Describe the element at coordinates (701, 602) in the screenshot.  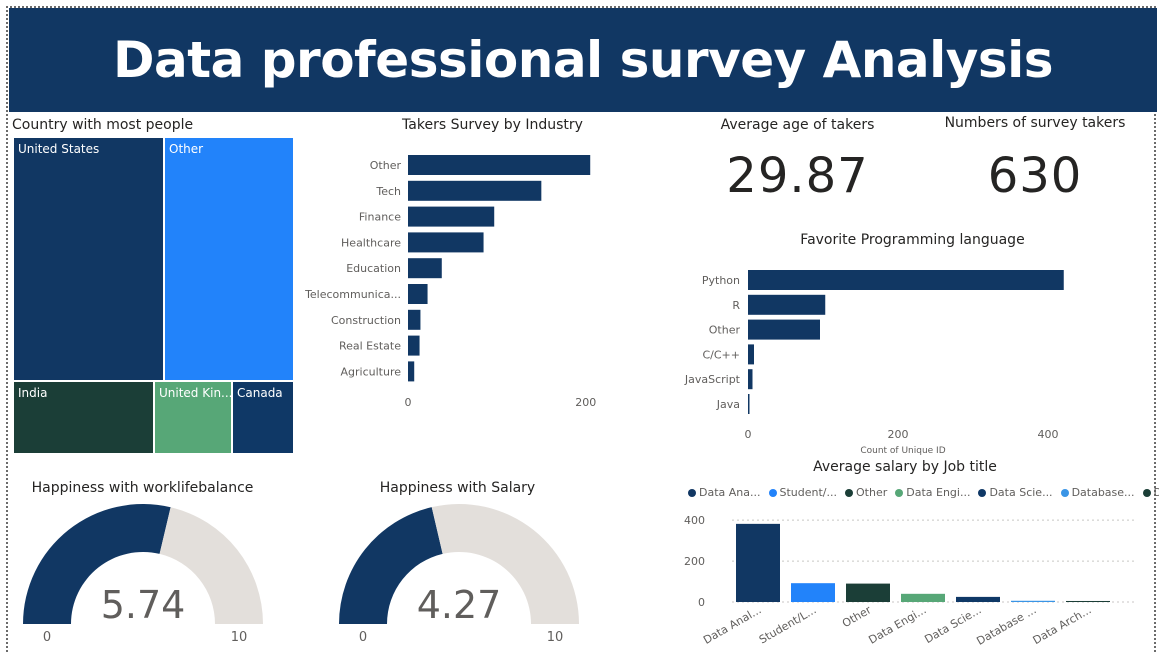
I see `y-tick-0: 0` at that location.